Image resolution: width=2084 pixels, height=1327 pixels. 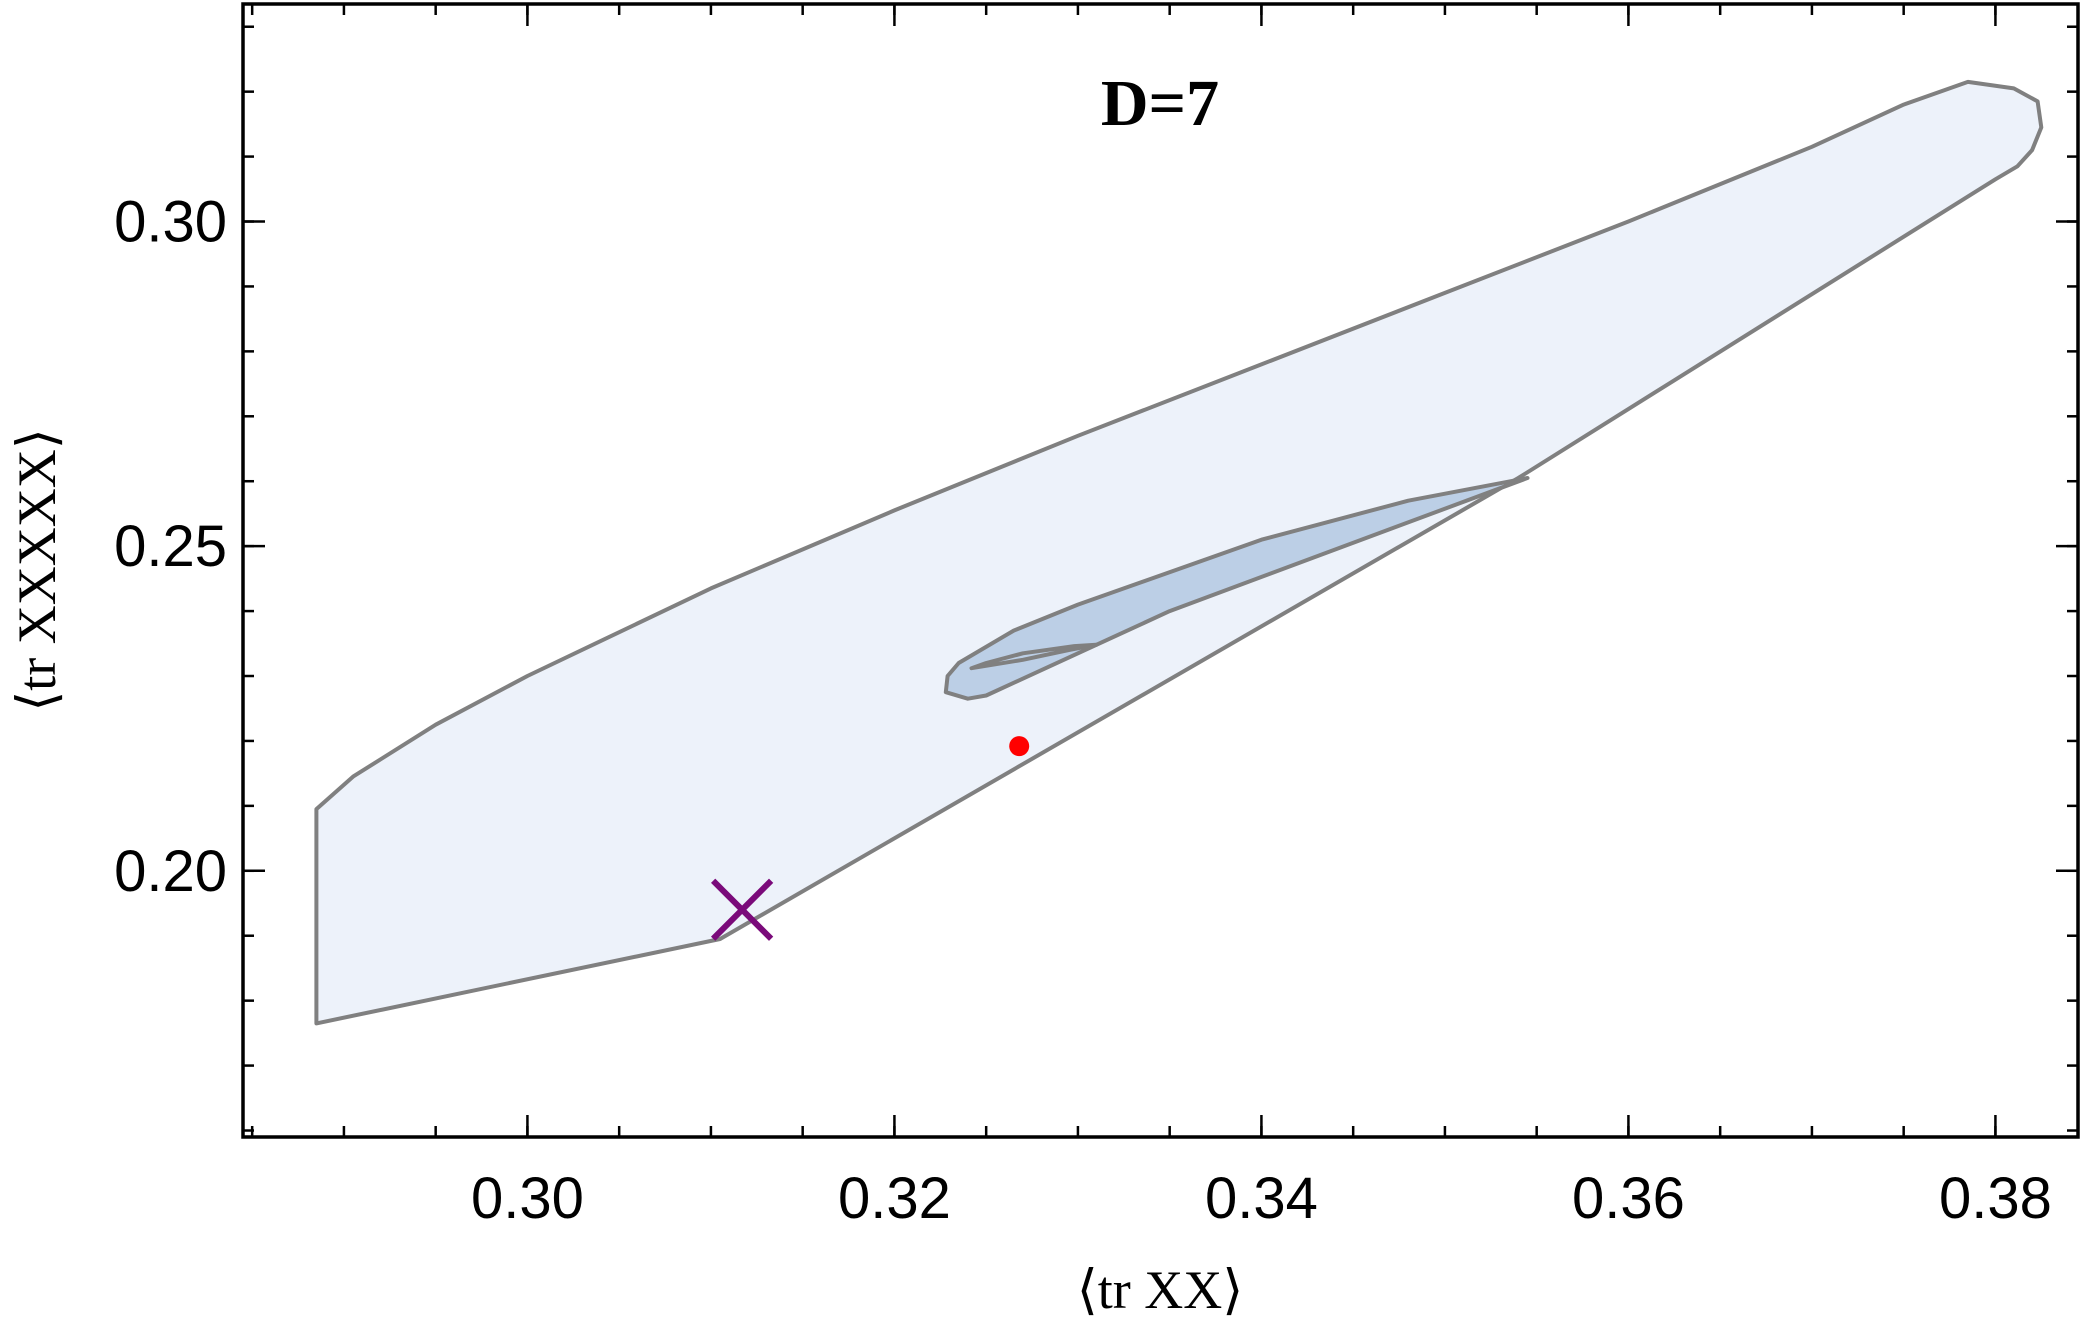 I want to click on y-tick-label: 0.25, so click(x=170, y=546).